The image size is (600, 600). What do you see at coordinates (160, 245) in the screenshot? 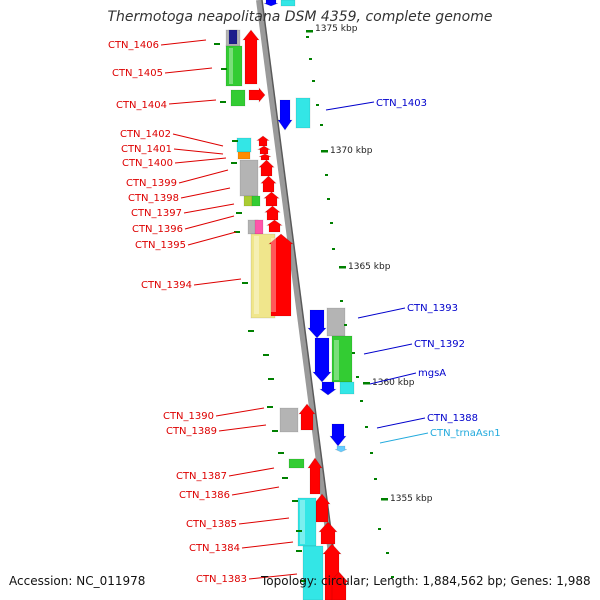
I see `gene-label-ctn_1395: CTN_1395` at bounding box center [160, 245].